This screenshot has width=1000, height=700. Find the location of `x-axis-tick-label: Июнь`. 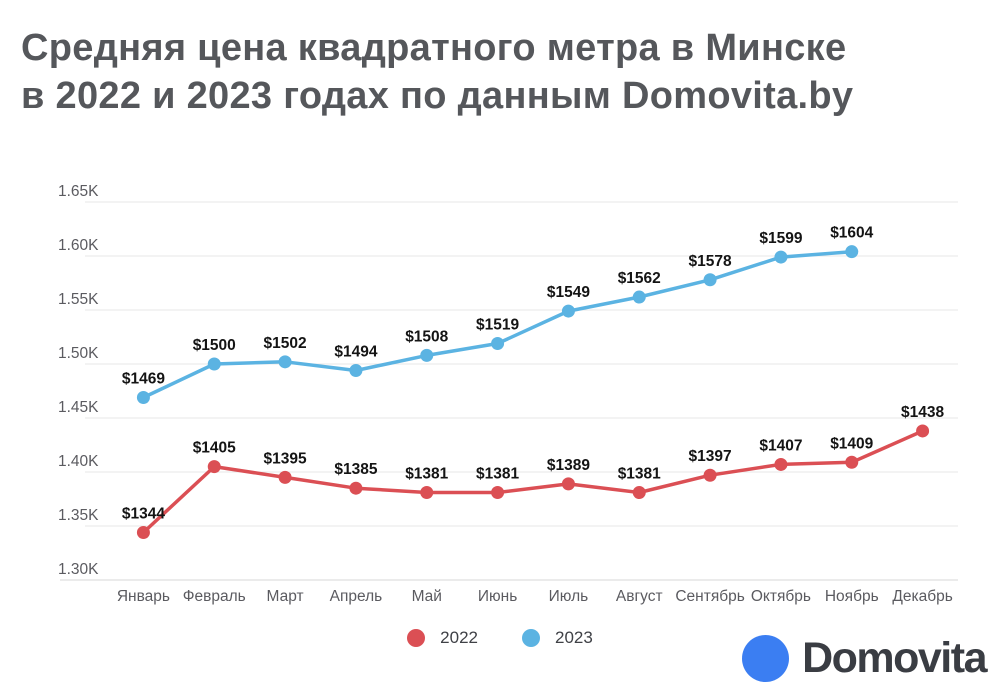

x-axis-tick-label: Июнь is located at coordinates (497, 596).